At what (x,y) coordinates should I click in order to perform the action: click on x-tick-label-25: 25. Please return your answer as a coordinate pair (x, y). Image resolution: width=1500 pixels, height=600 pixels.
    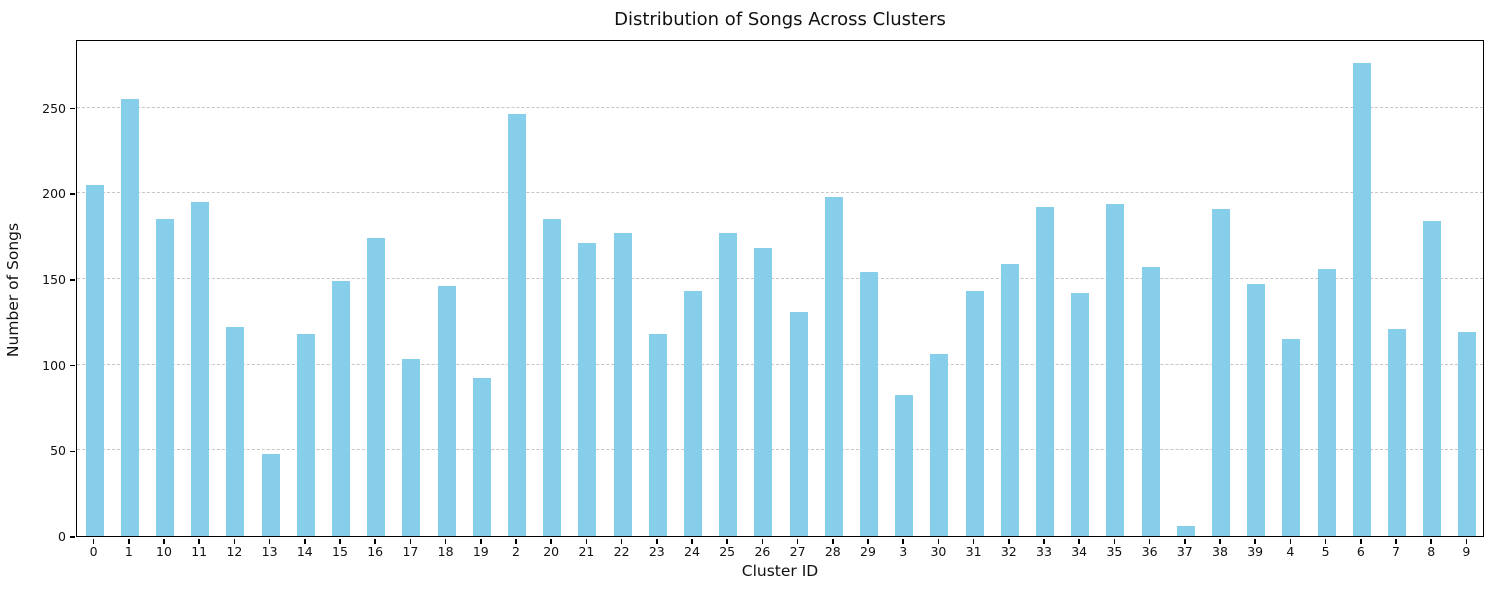
    Looking at the image, I should click on (727, 551).